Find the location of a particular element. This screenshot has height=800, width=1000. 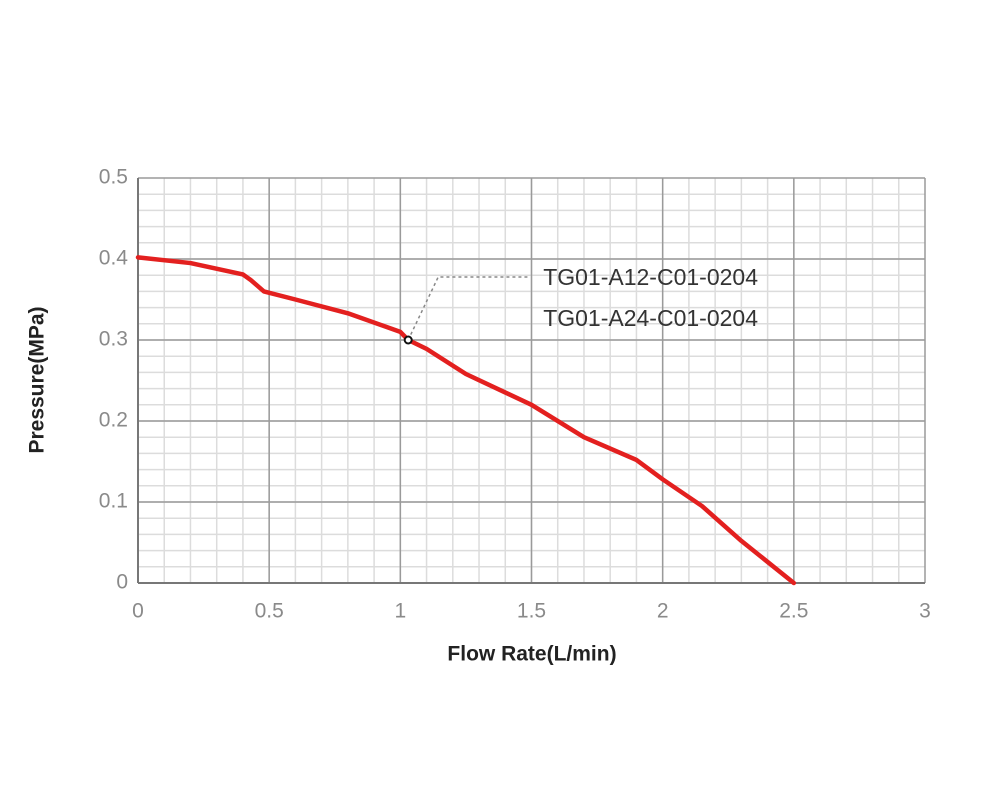

y-tick-label: 0.5 is located at coordinates (113, 177).